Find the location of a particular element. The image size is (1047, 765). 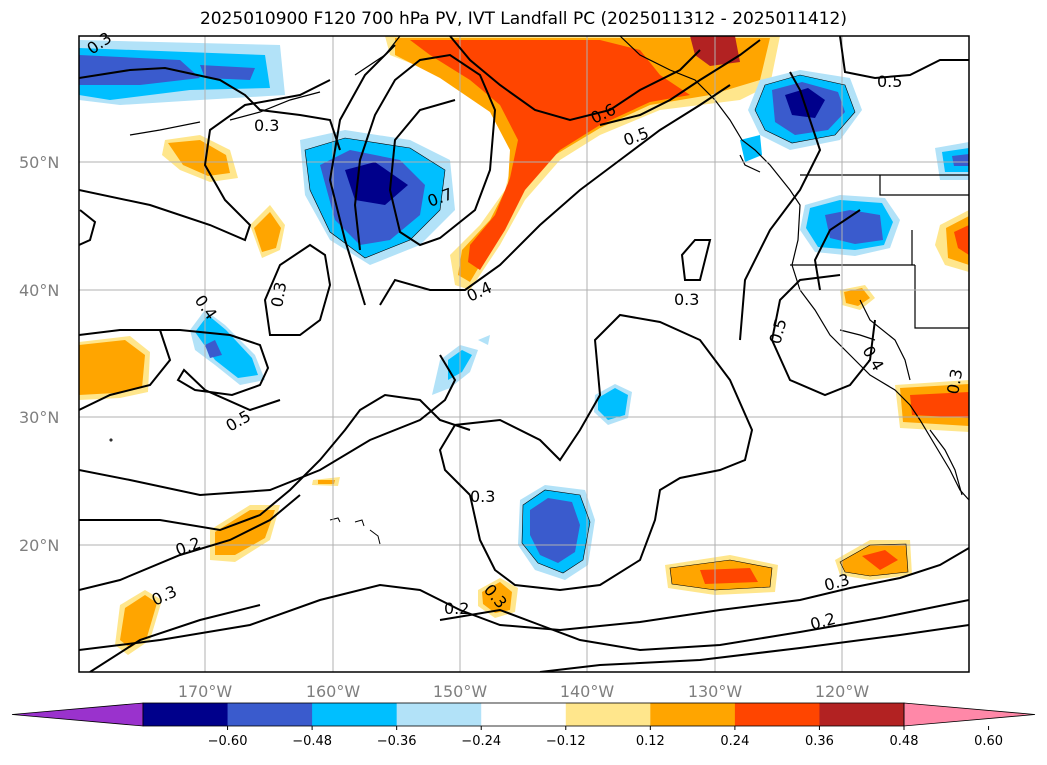

lat-label-20n: 20°N is located at coordinates (39, 545).